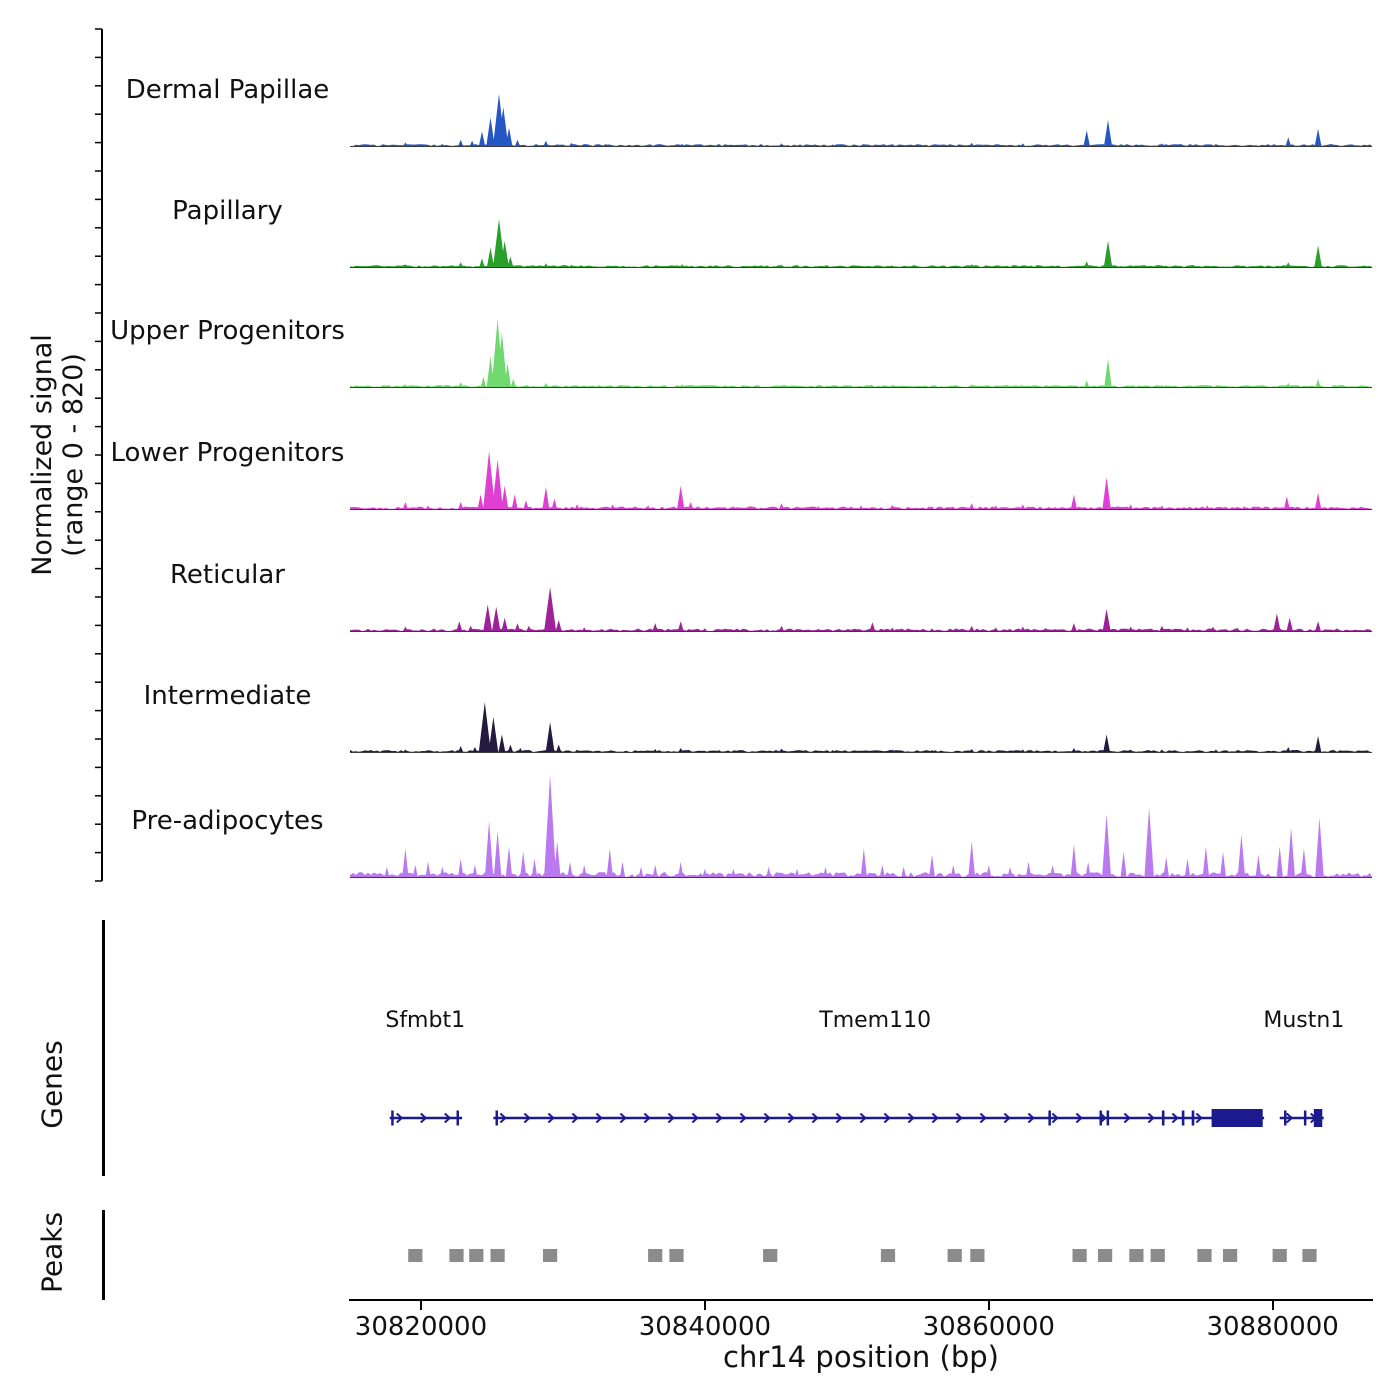 The width and height of the screenshot is (1400, 1400). Describe the element at coordinates (700, 89) in the screenshot. I see `track-row-dermal-papillae: Dermal Papillae` at that location.